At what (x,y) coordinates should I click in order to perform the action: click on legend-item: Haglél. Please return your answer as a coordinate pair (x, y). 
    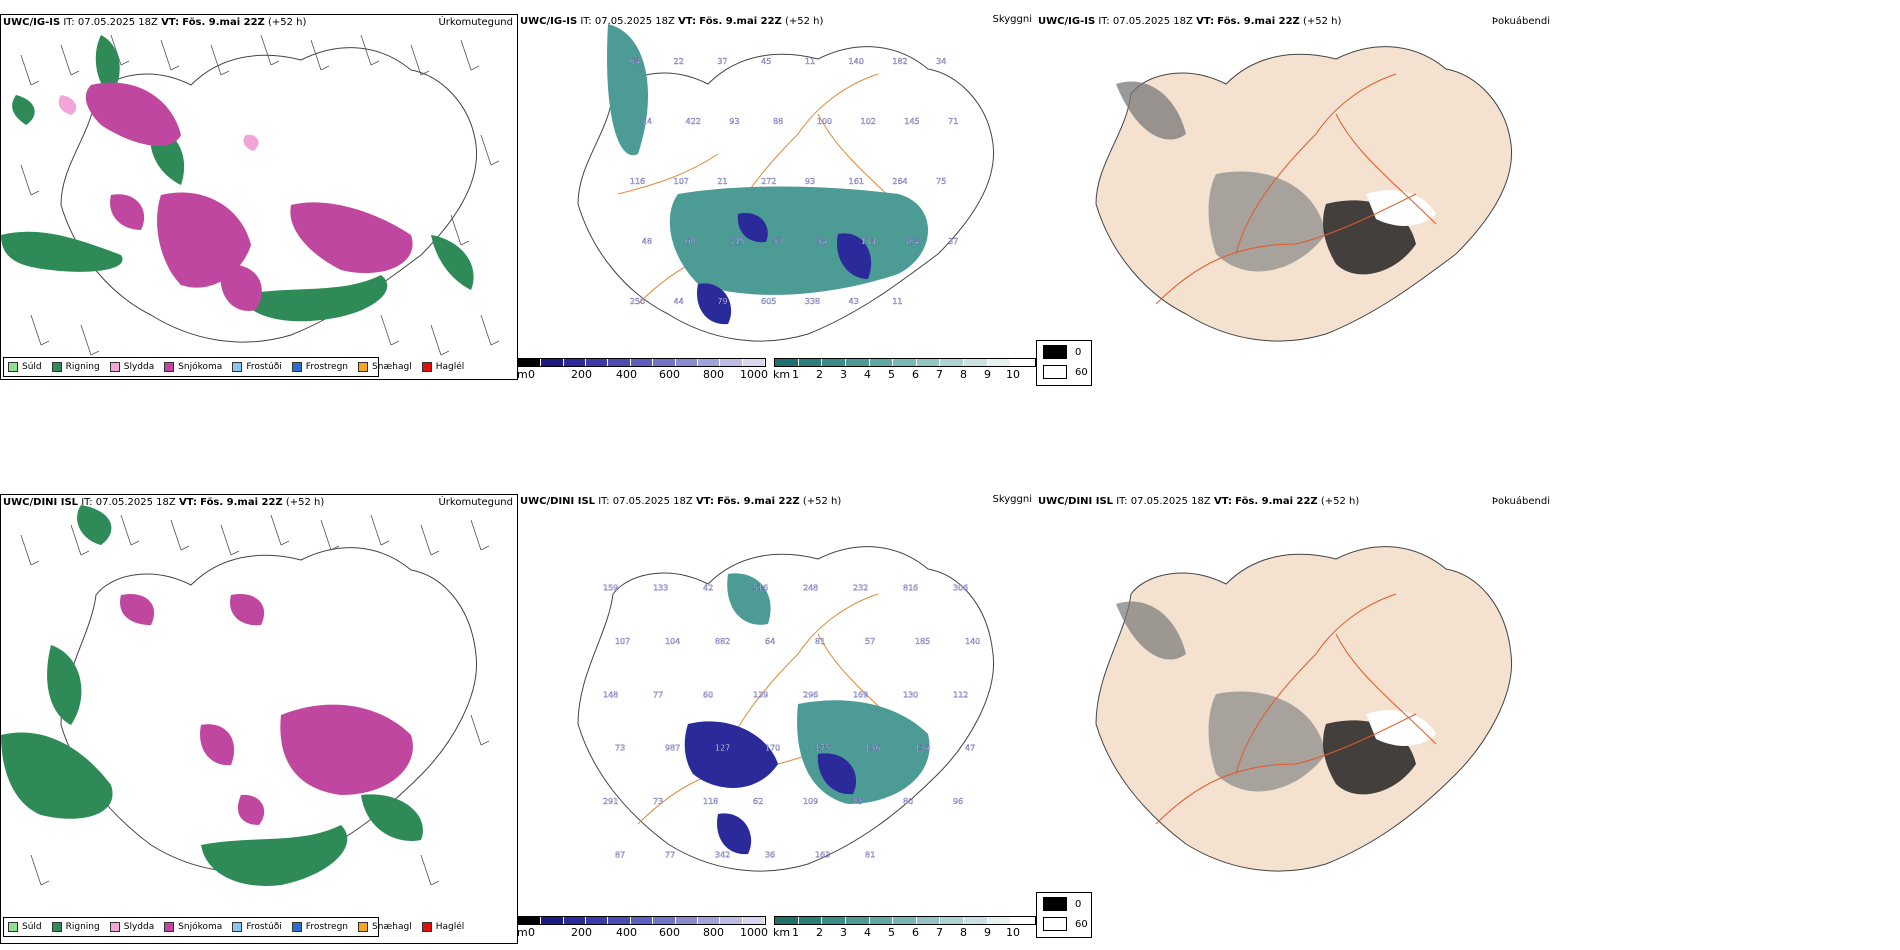
    Looking at the image, I should click on (442, 927).